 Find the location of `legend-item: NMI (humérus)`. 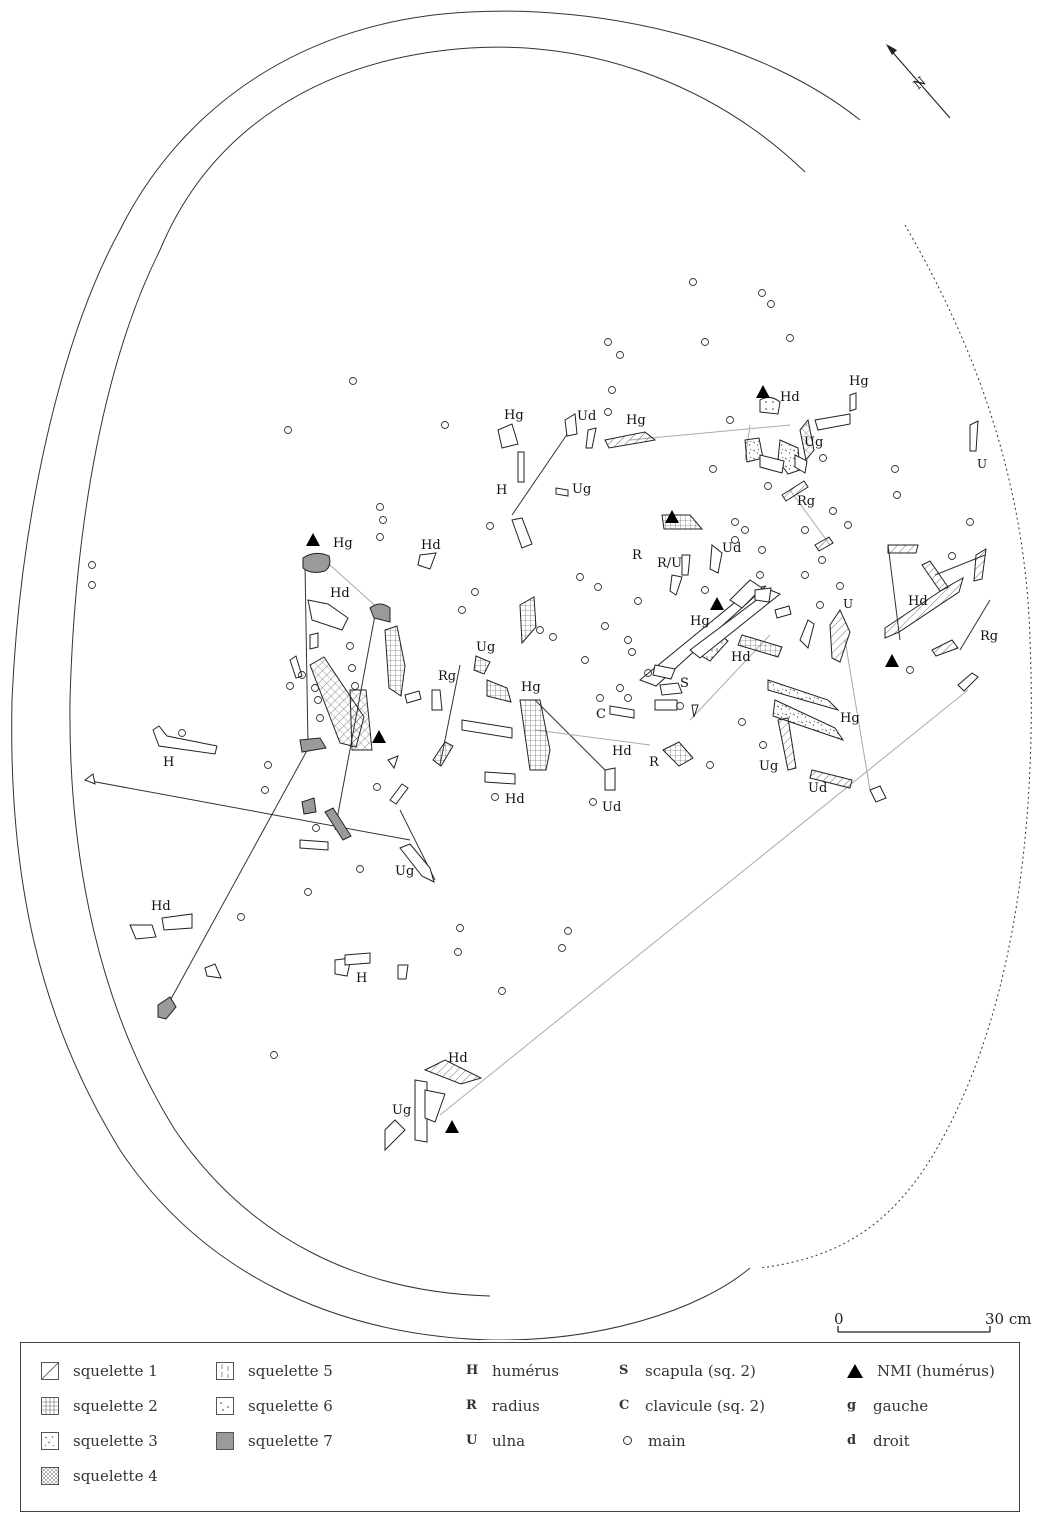

legend-item: NMI (humérus) is located at coordinates (921, 1370).